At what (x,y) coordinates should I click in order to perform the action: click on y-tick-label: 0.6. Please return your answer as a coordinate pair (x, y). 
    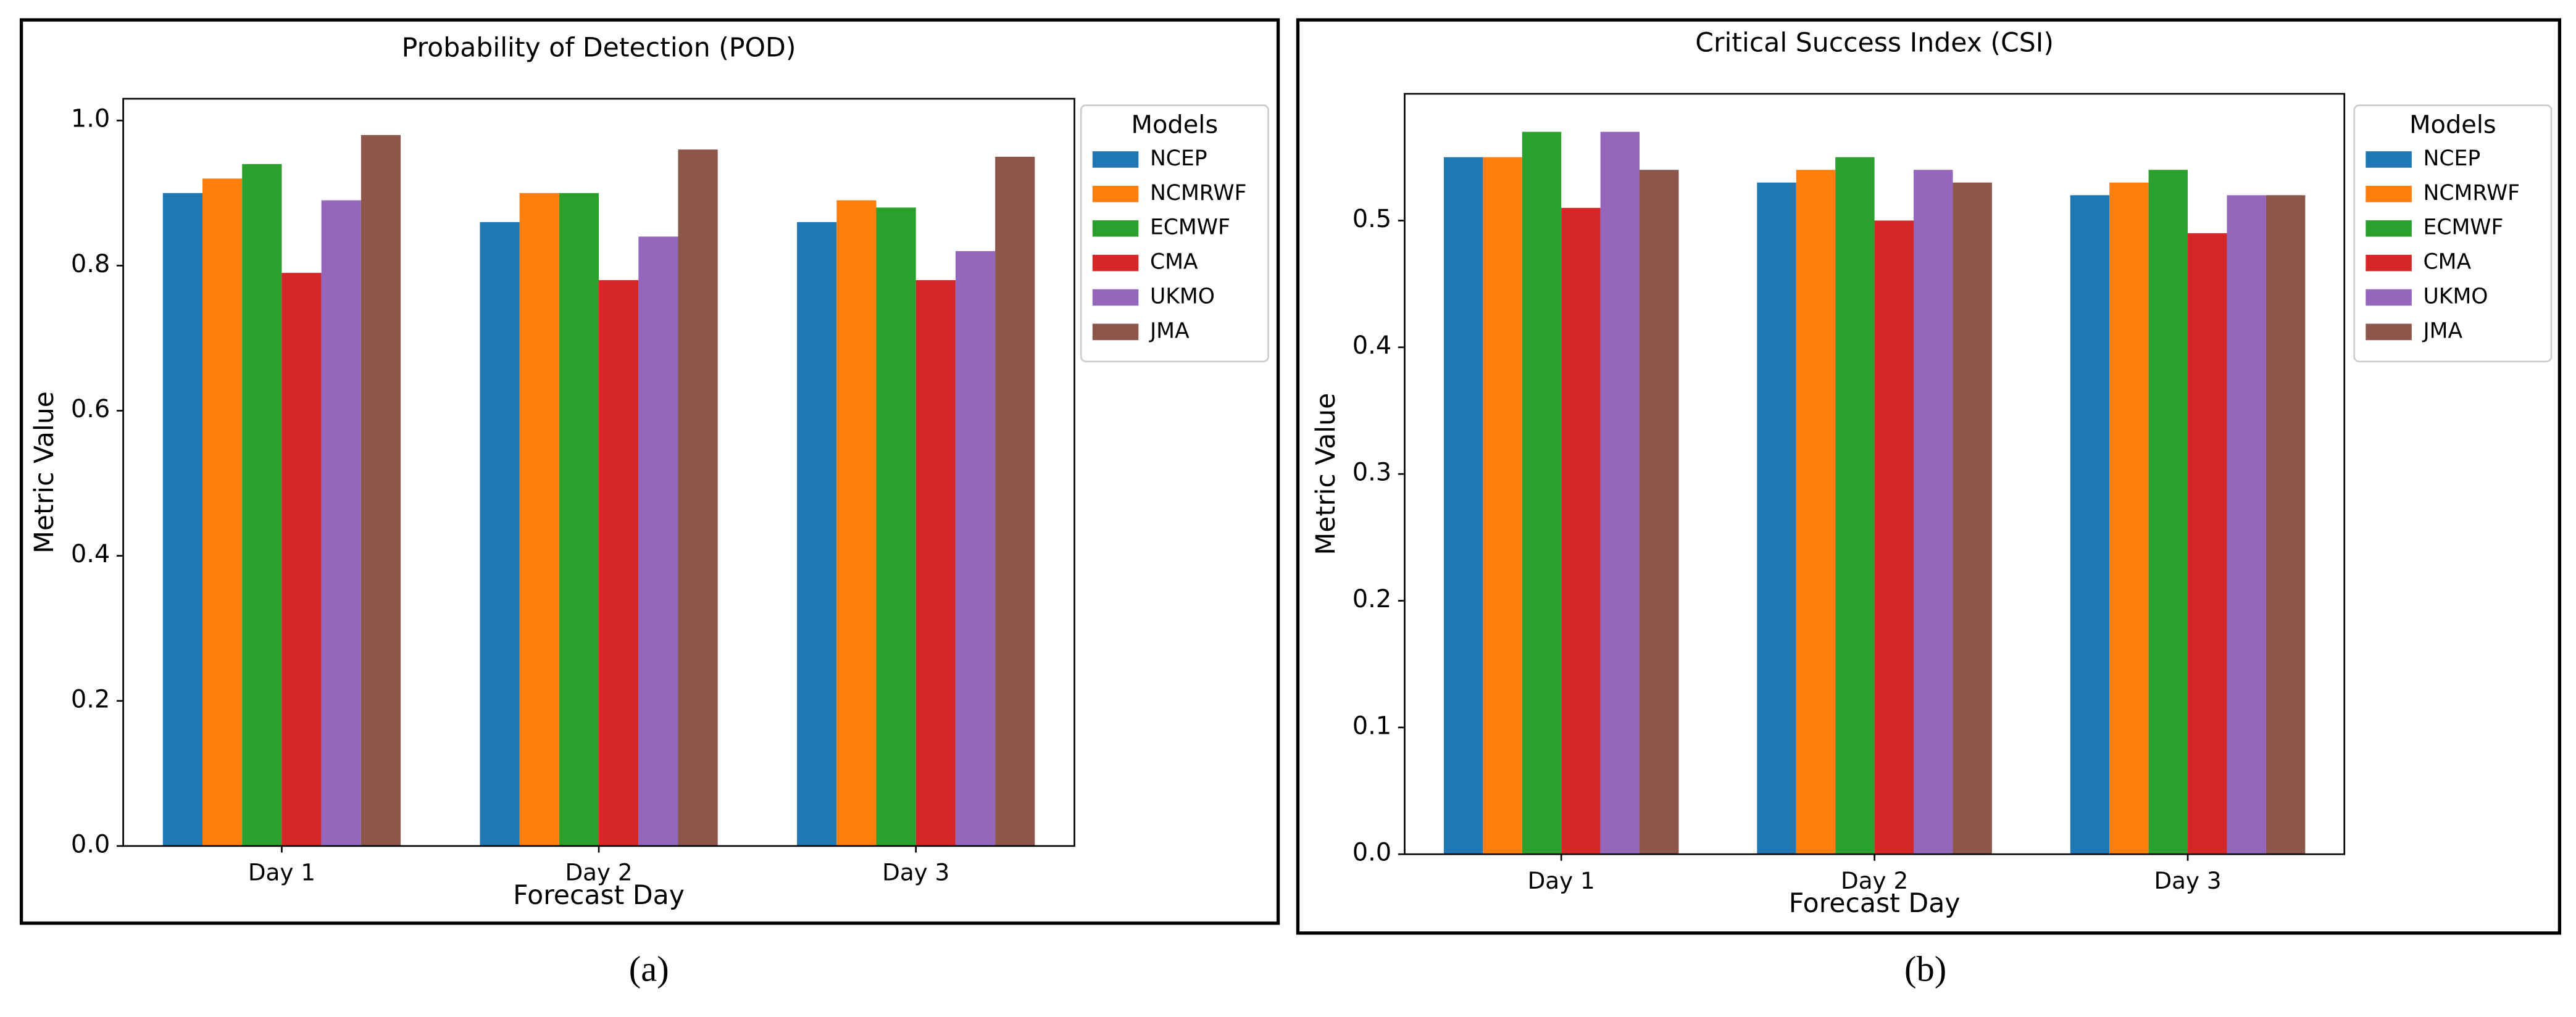
    Looking at the image, I should click on (90, 409).